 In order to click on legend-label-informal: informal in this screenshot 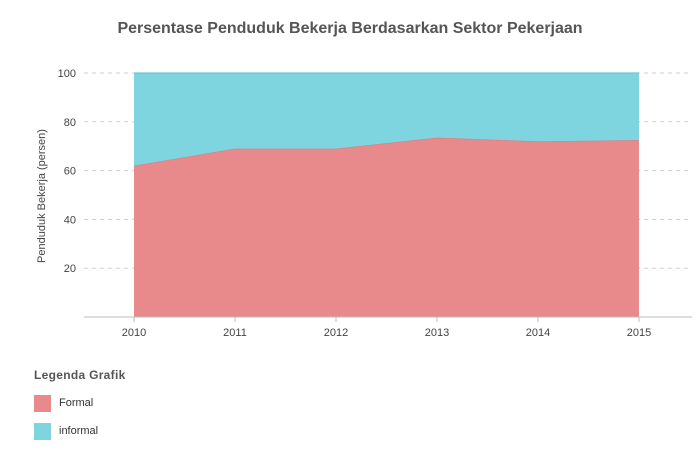, I will do `click(79, 431)`.